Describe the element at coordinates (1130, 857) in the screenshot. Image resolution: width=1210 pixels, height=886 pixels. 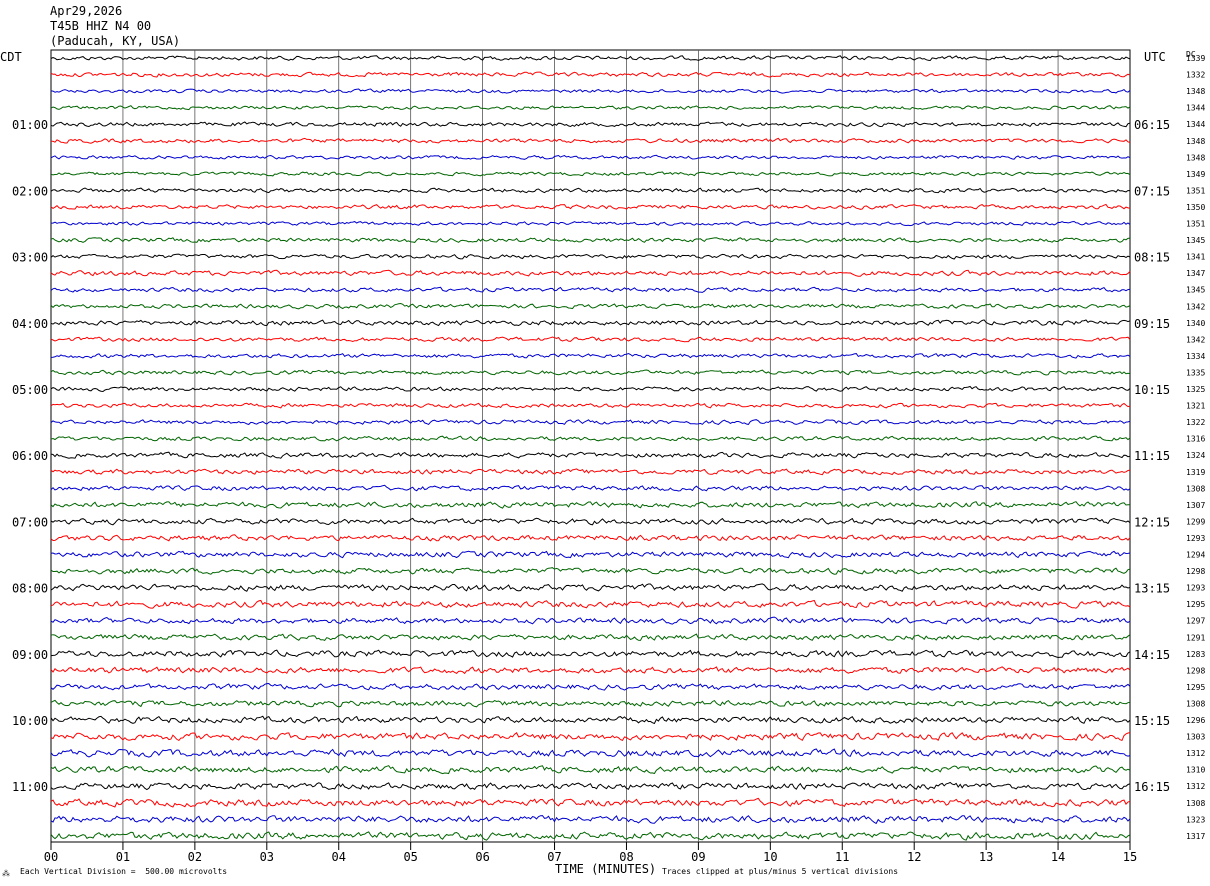
I see `x-tick-label: 15` at that location.